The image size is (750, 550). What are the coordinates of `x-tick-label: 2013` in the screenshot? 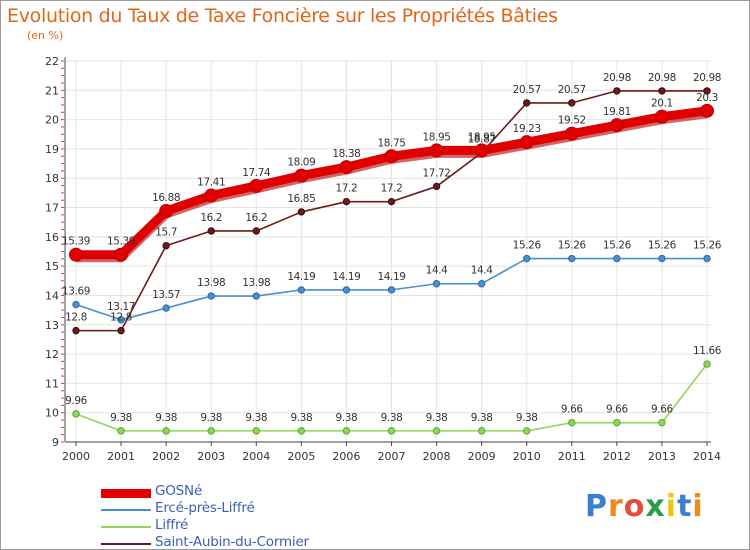 It's located at (662, 456).